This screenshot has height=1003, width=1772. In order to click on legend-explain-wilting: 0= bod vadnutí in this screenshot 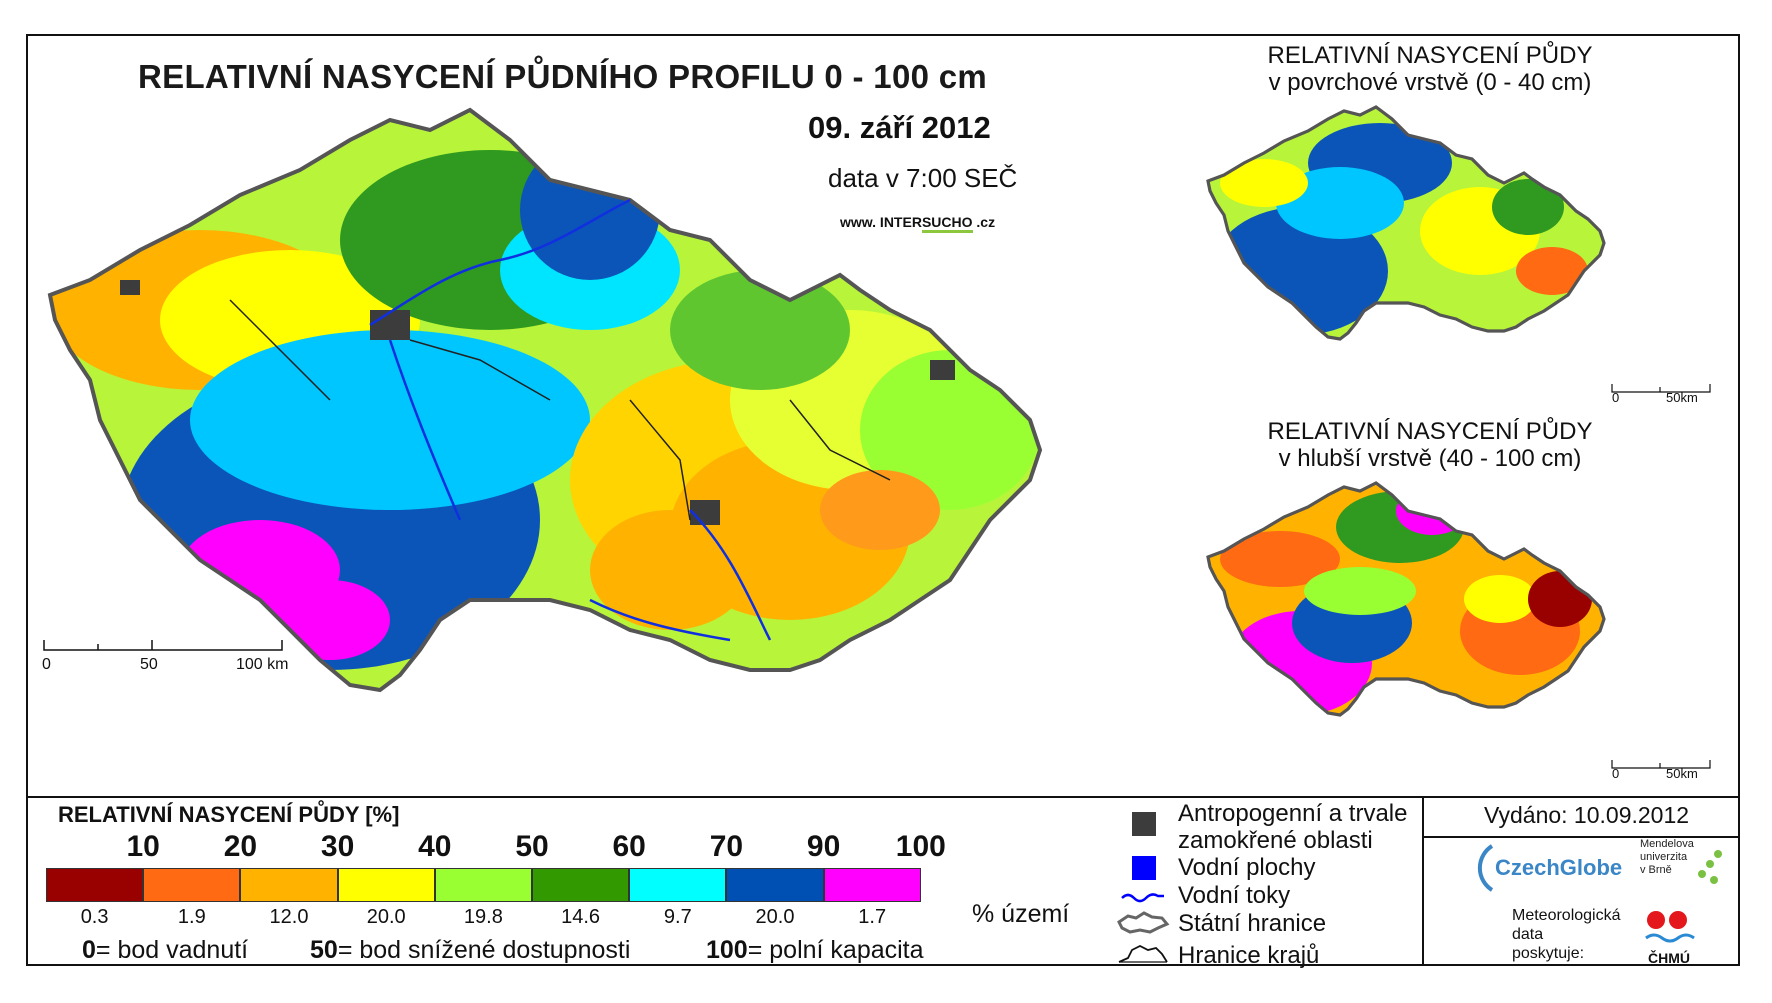, I will do `click(165, 950)`.